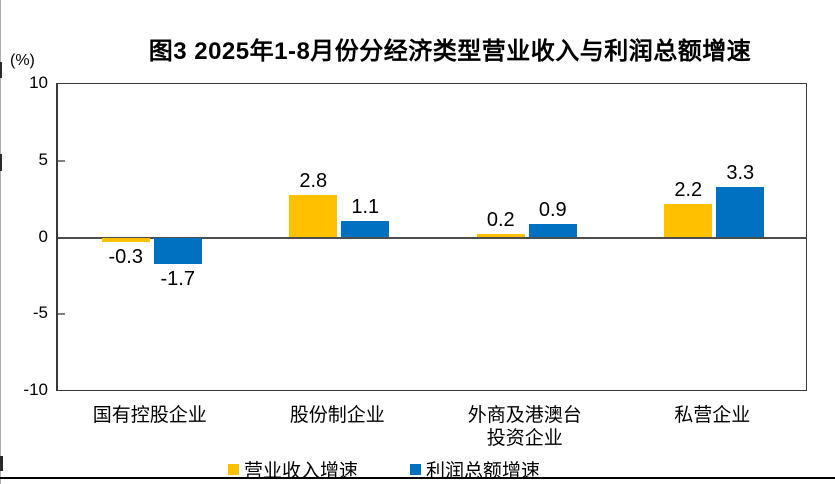 The width and height of the screenshot is (835, 484). Describe the element at coordinates (688, 189) in the screenshot. I see `bar-value-label: 2.2` at that location.